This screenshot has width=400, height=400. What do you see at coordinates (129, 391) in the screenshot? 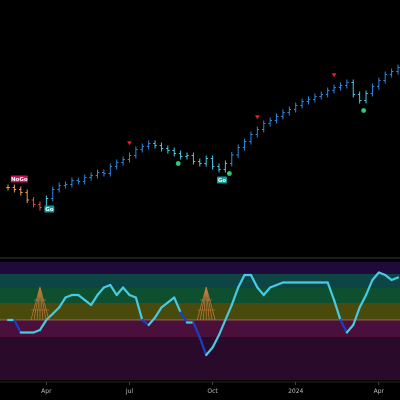
I see `x-tick-label: Jul` at bounding box center [129, 391].